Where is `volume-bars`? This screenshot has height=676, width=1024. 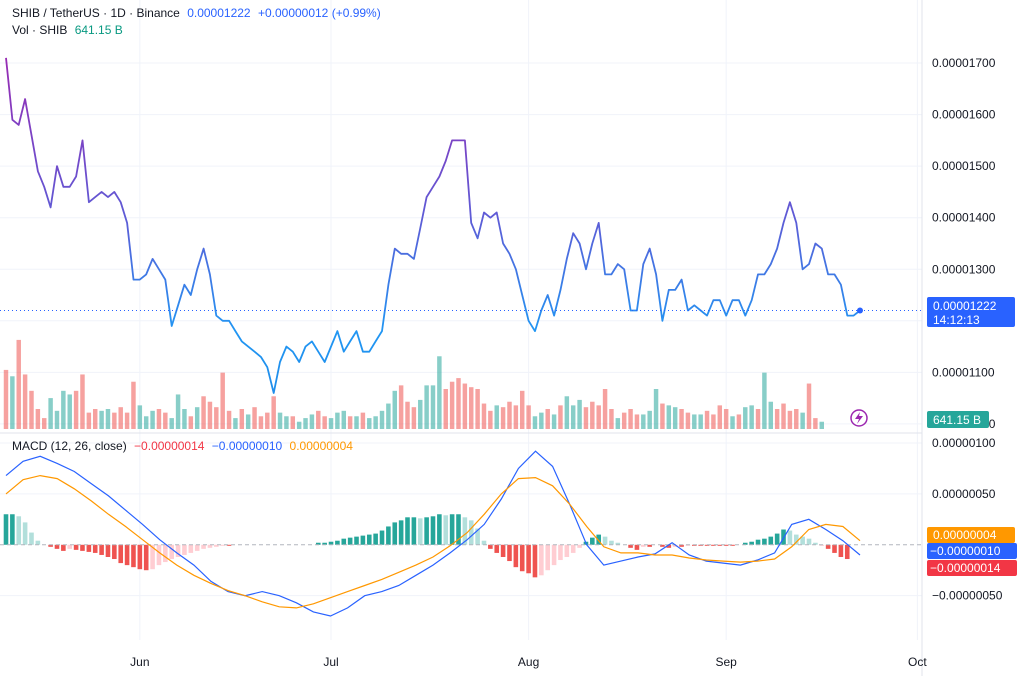 volume-bars is located at coordinates (413, 384).